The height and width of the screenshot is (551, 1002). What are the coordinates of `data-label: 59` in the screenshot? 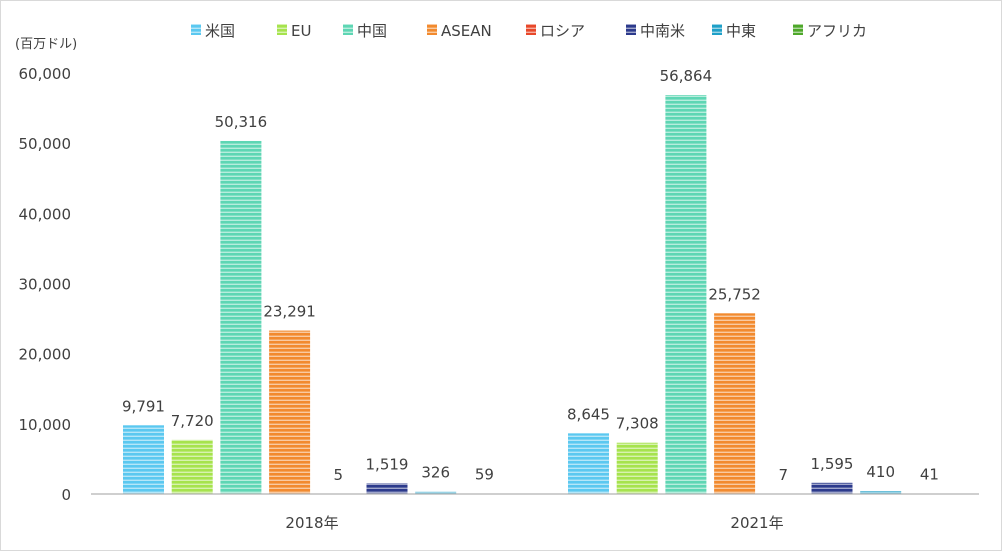 It's located at (484, 475).